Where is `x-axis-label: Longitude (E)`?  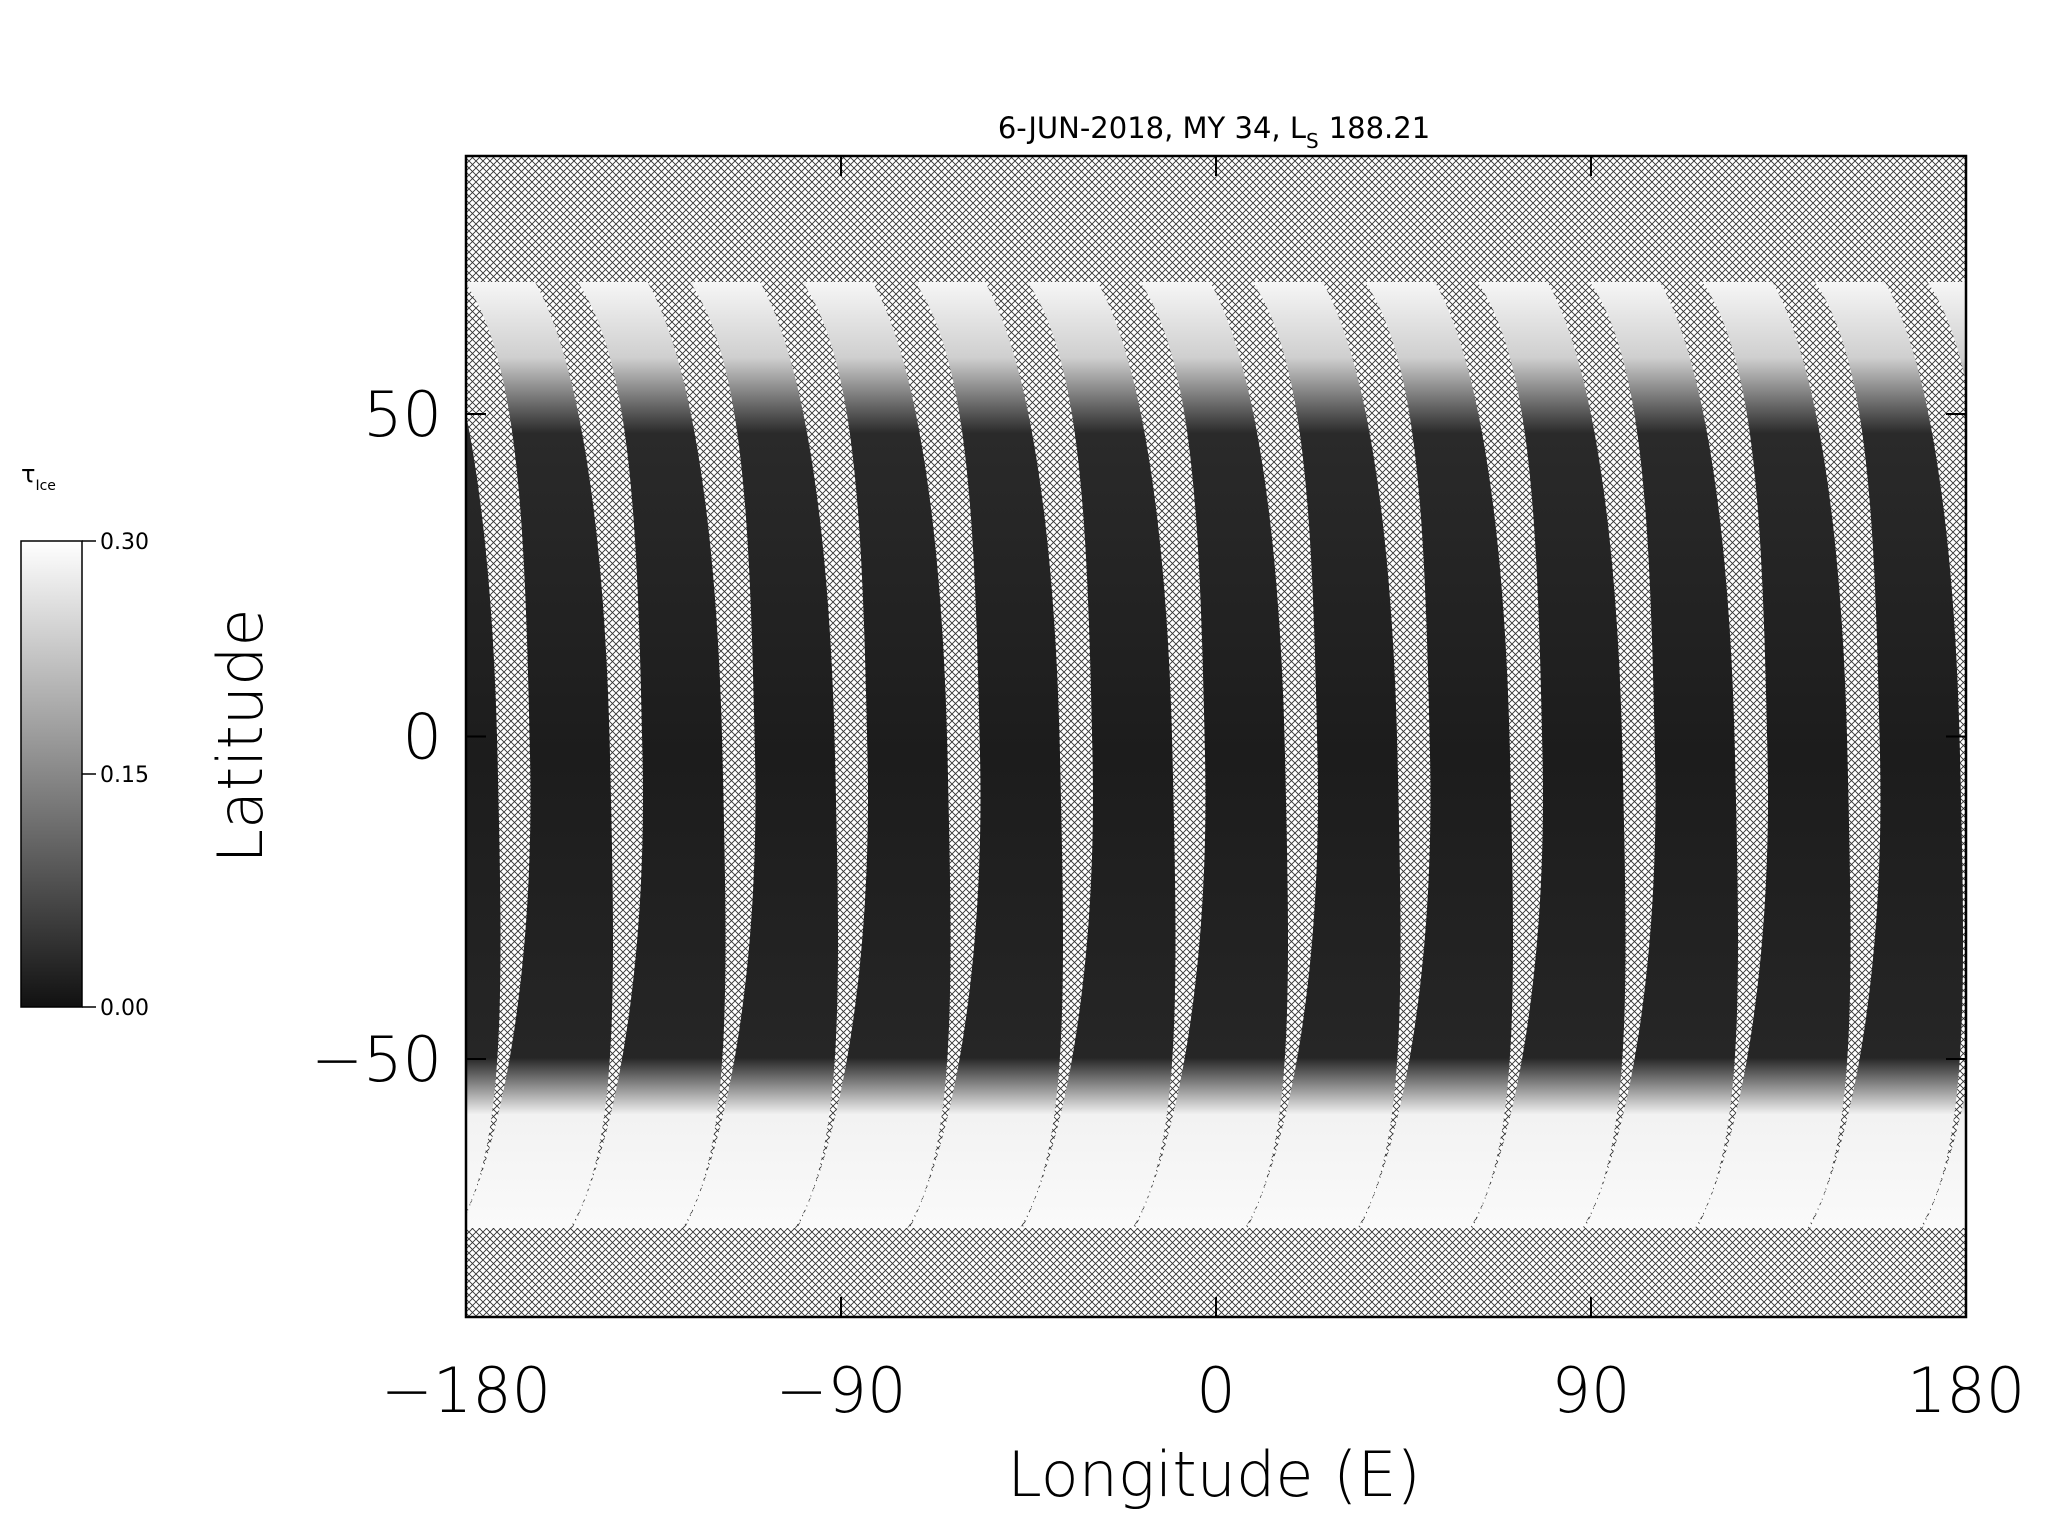
x-axis-label: Longitude (E) is located at coordinates (1213, 1474).